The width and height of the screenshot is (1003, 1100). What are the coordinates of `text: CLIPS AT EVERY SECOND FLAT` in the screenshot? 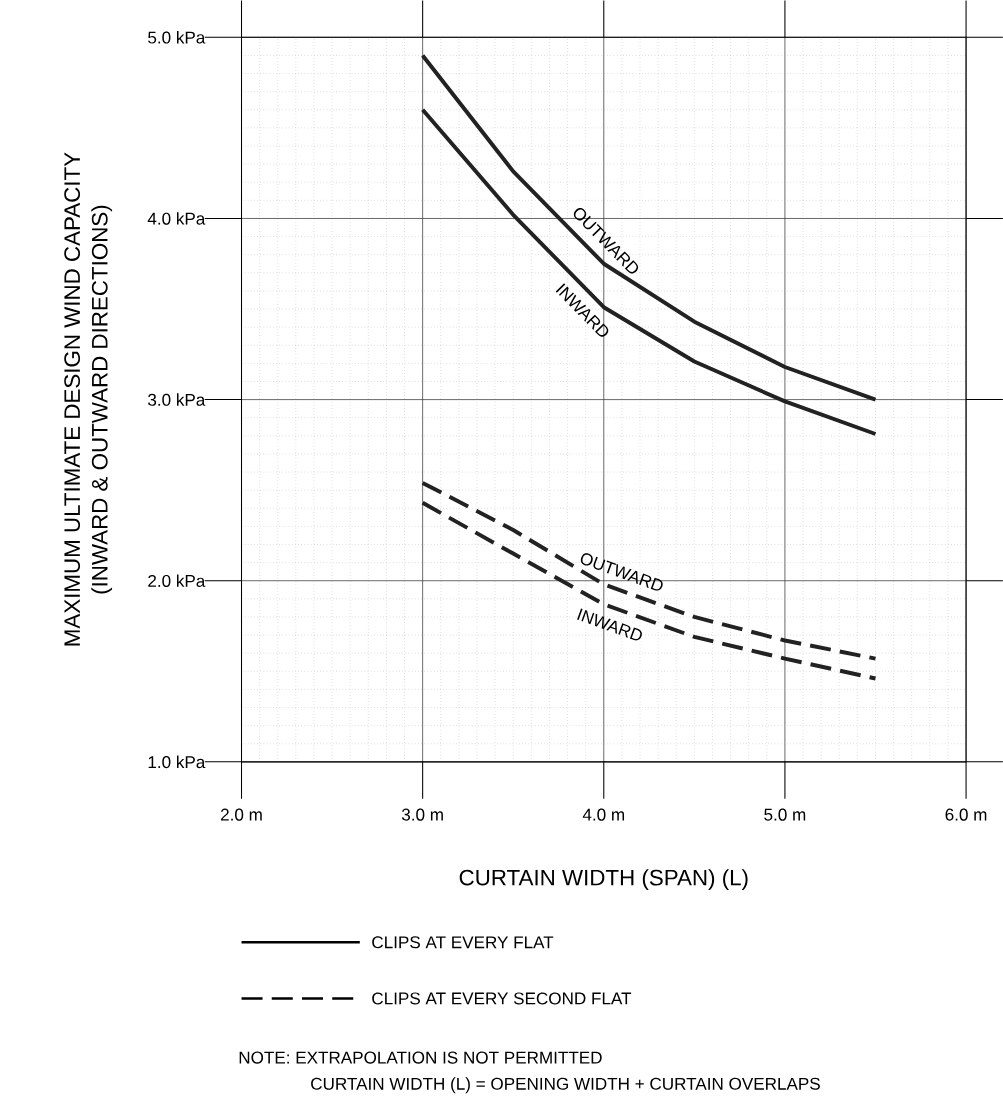 It's located at (501, 998).